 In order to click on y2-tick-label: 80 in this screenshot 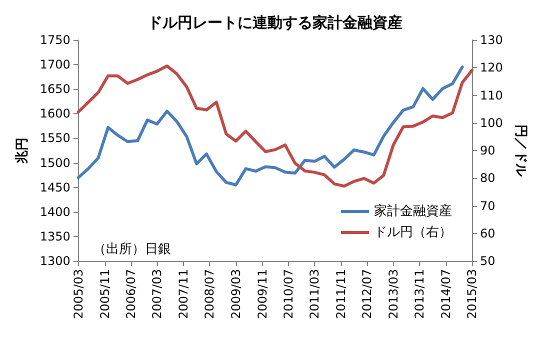, I will do `click(488, 178)`.